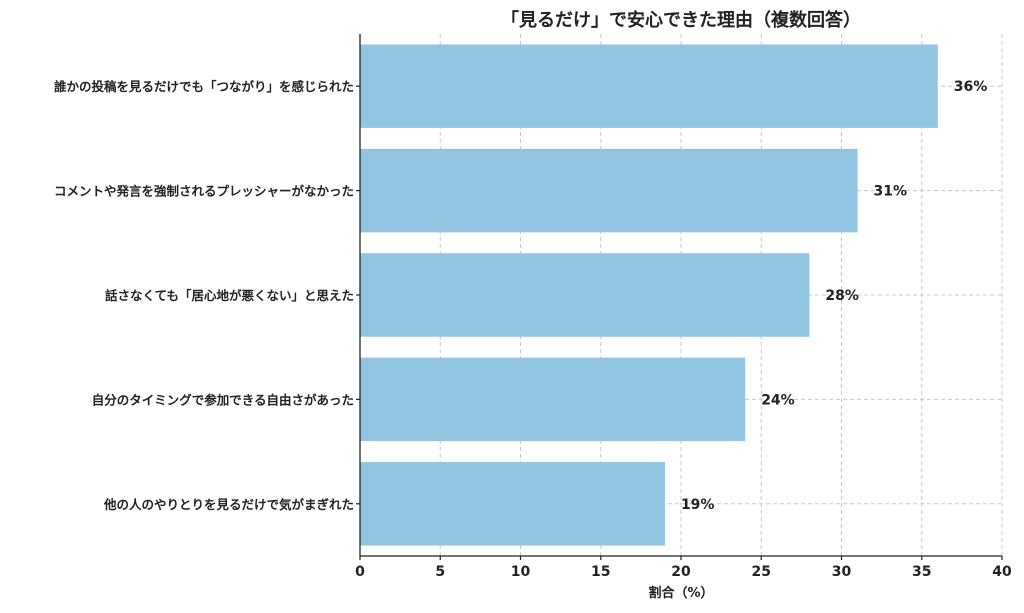  I want to click on value-label-1: 31%, so click(891, 192).